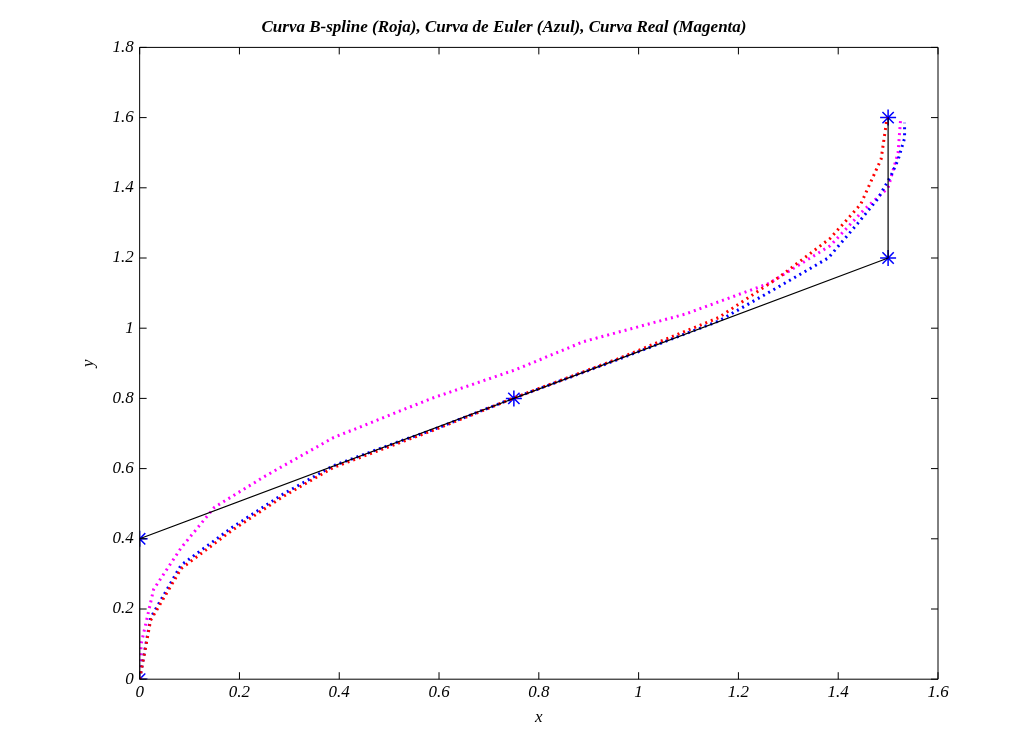 The width and height of the screenshot is (1026, 735). Describe the element at coordinates (638, 691) in the screenshot. I see `x-tick-label: 1` at that location.